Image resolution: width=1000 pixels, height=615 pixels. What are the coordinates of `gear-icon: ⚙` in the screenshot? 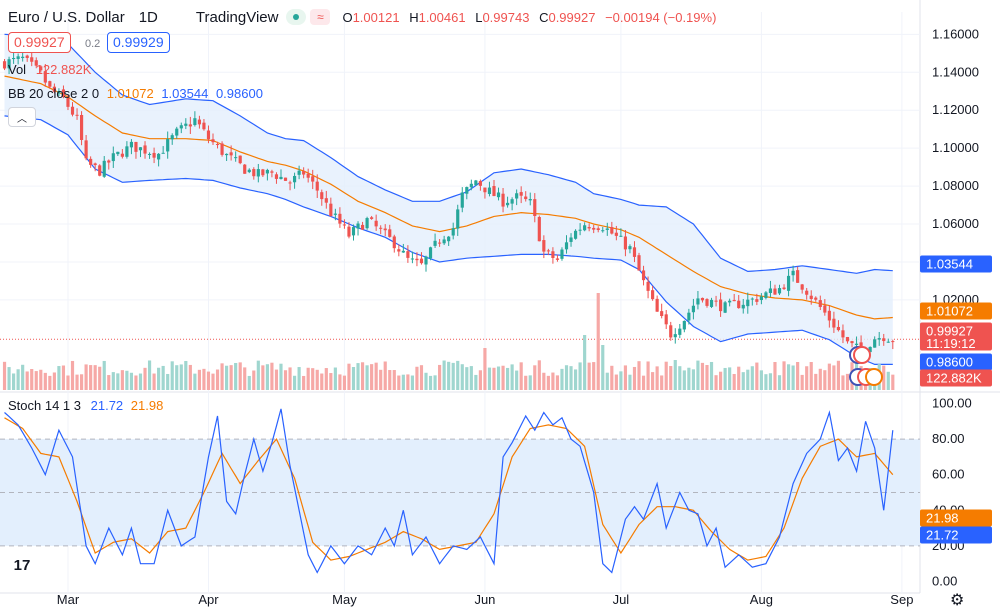 It's located at (957, 600).